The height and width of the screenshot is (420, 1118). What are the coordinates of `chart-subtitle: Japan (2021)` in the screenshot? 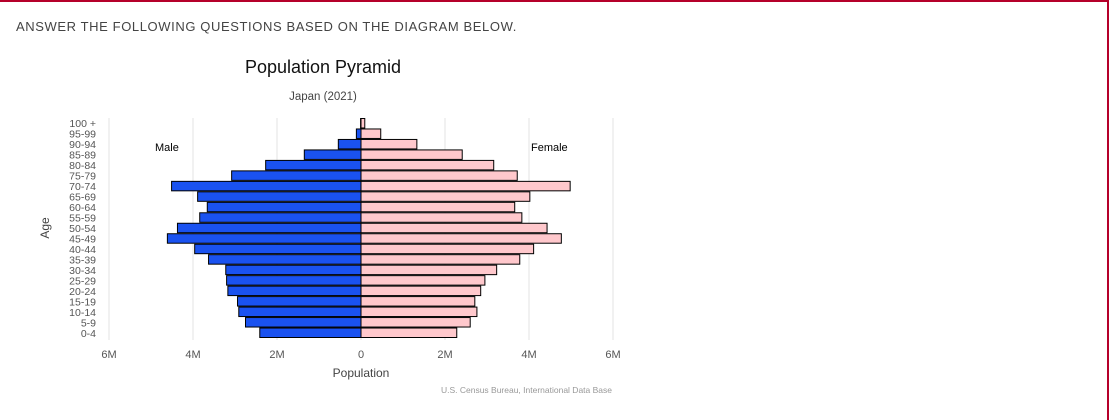 It's located at (323, 97).